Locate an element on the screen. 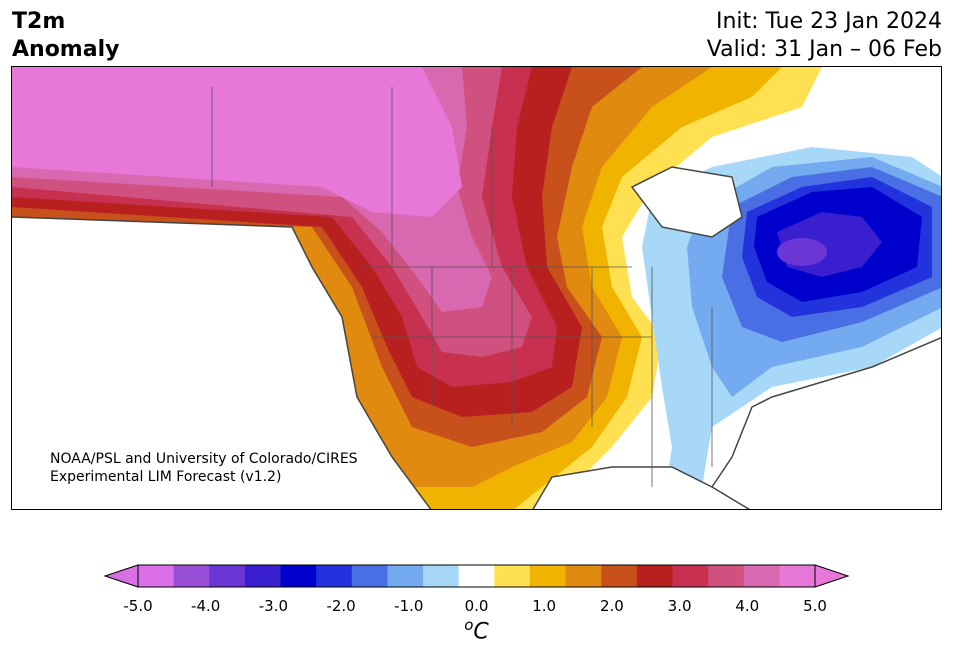 This screenshot has width=953, height=656. colorbar-left-arrow is located at coordinates (121, 576).